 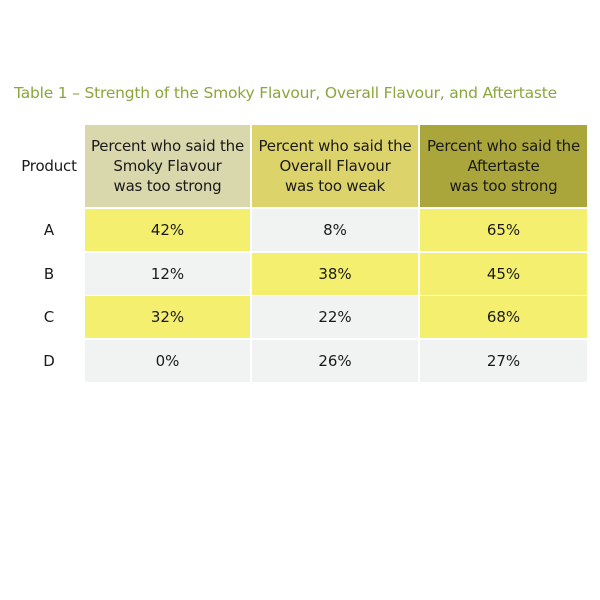 What do you see at coordinates (49, 274) in the screenshot?
I see `row-label: B` at bounding box center [49, 274].